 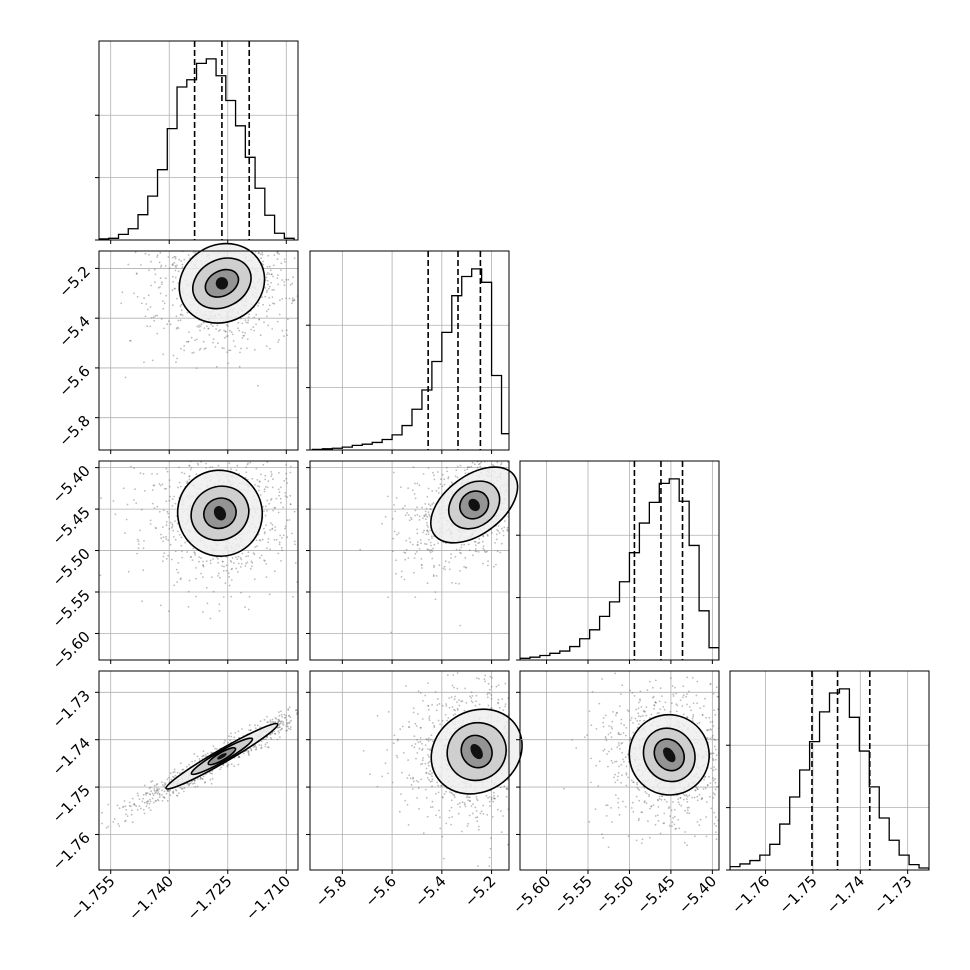 What do you see at coordinates (71, 756) in the screenshot?
I see `y-tick-label: −1.74` at bounding box center [71, 756].